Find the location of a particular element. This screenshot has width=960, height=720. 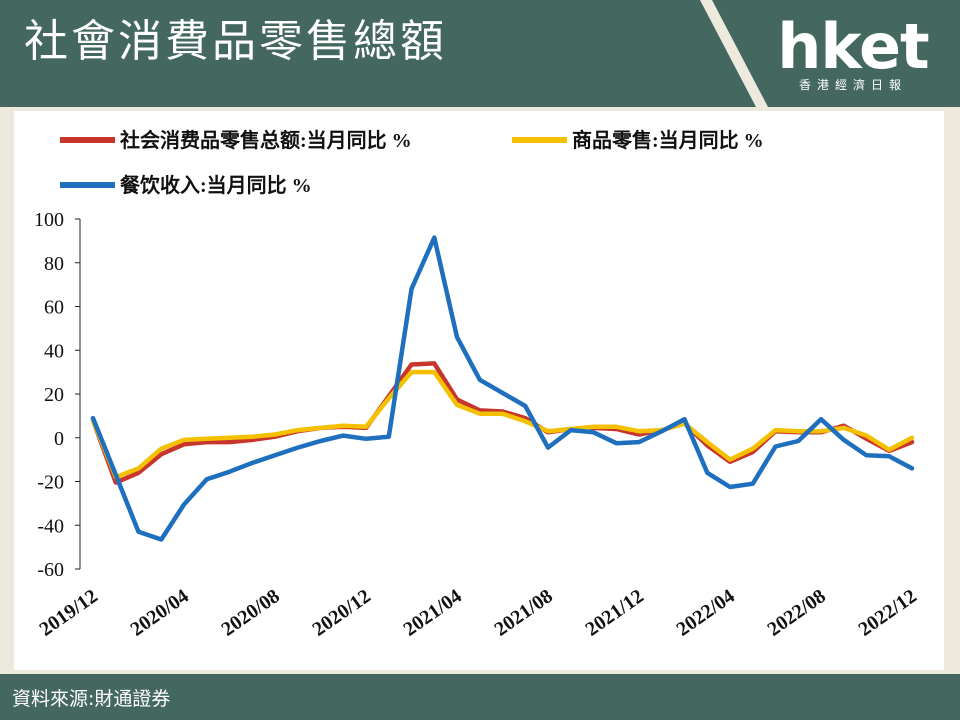

header-bar is located at coordinates (480, 53).